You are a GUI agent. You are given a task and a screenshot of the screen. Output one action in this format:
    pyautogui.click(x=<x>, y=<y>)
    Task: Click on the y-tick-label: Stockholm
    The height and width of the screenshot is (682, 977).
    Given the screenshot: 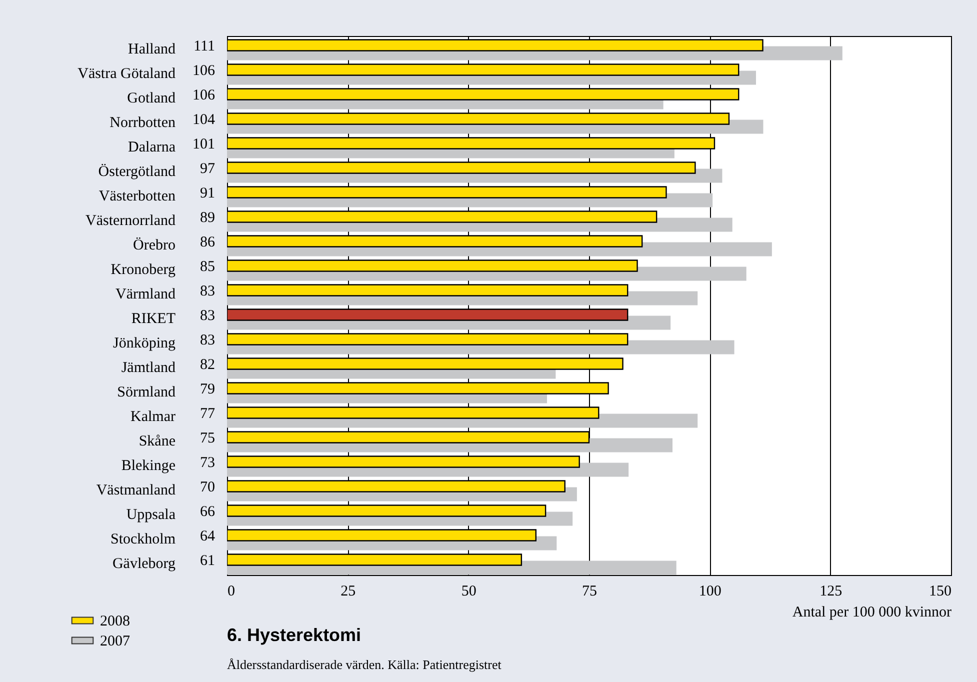 What is the action you would take?
    pyautogui.click(x=143, y=539)
    